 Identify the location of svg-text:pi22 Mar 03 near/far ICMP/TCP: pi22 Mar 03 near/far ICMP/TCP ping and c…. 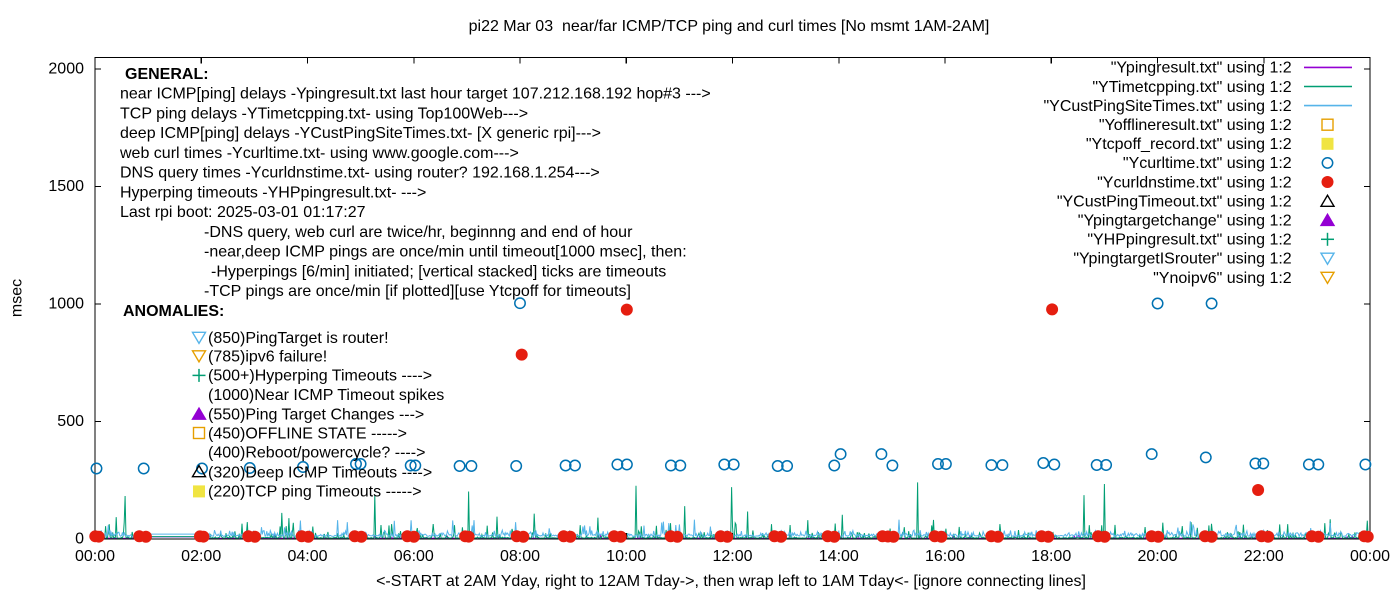
(729, 26).